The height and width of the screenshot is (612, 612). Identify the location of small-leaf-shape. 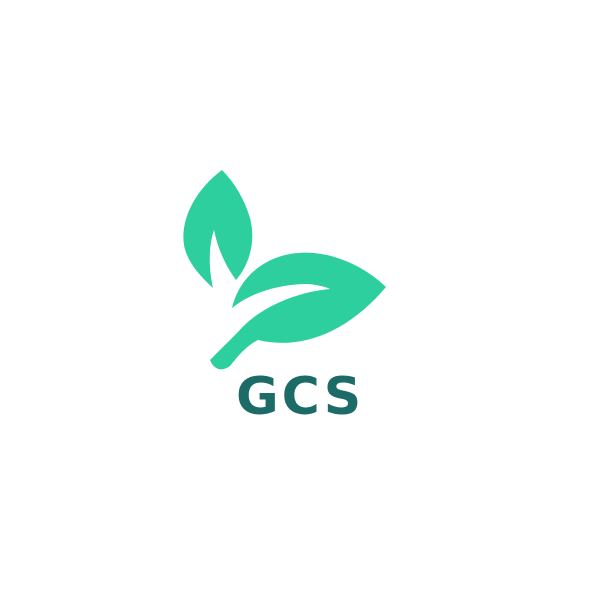
(218, 229).